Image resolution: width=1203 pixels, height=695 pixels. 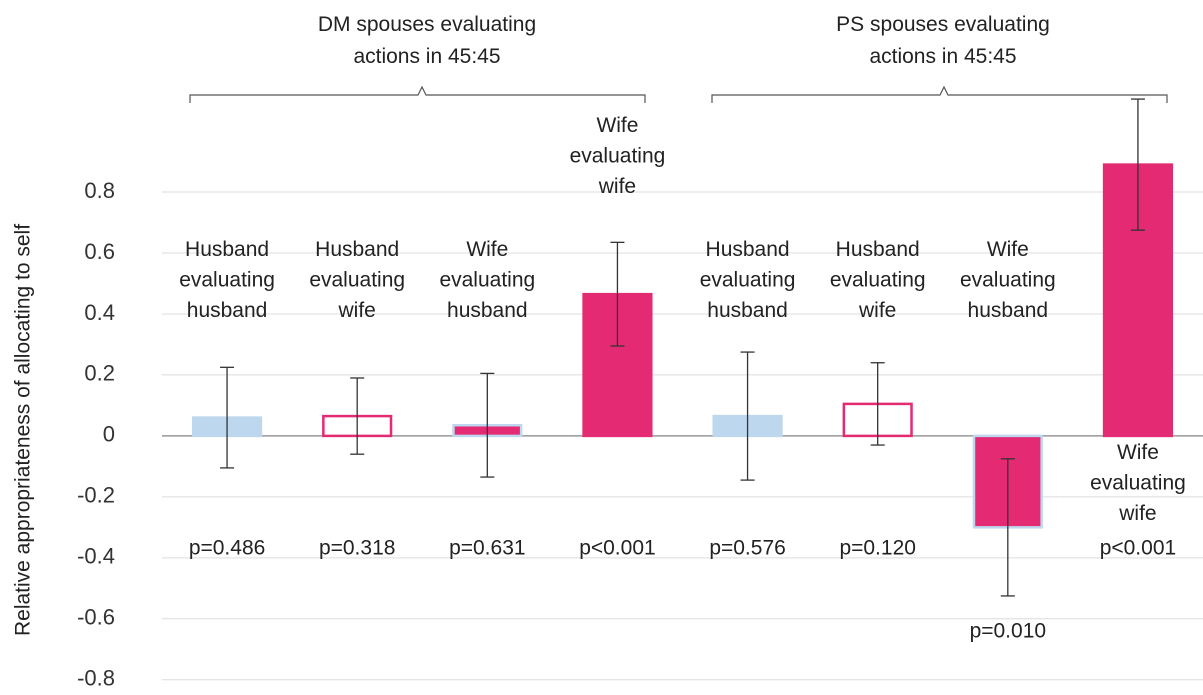 I want to click on y-tick-label: 0.6, so click(x=99, y=251).